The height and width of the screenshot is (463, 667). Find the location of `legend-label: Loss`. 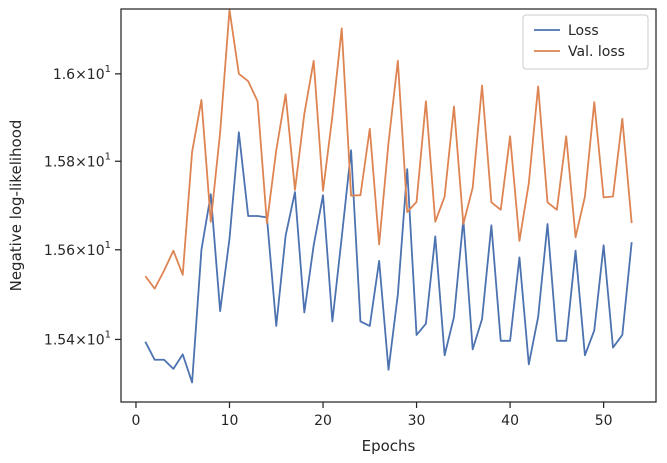

legend-label: Loss is located at coordinates (583, 31).